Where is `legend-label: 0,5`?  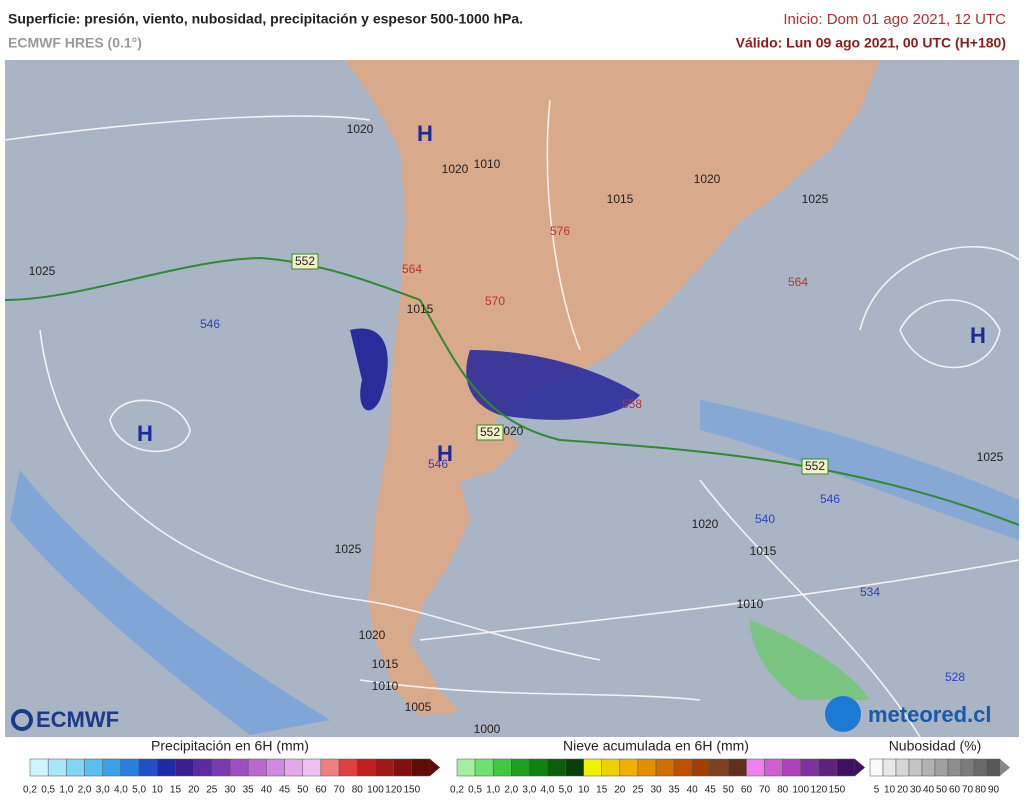 legend-label: 0,5 is located at coordinates (475, 790).